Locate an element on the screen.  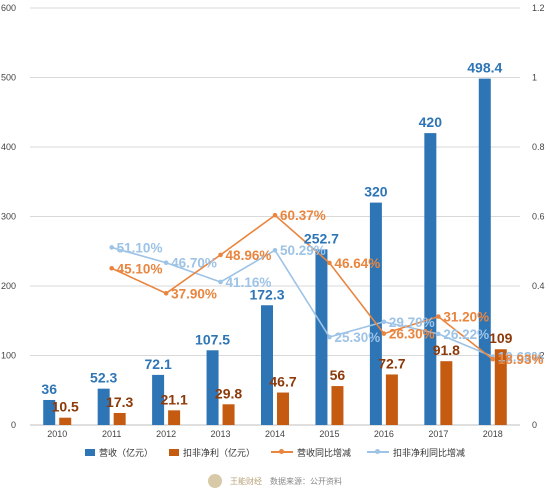
legend-item-revenue: 营收（亿元） is located at coordinates (118, 452).